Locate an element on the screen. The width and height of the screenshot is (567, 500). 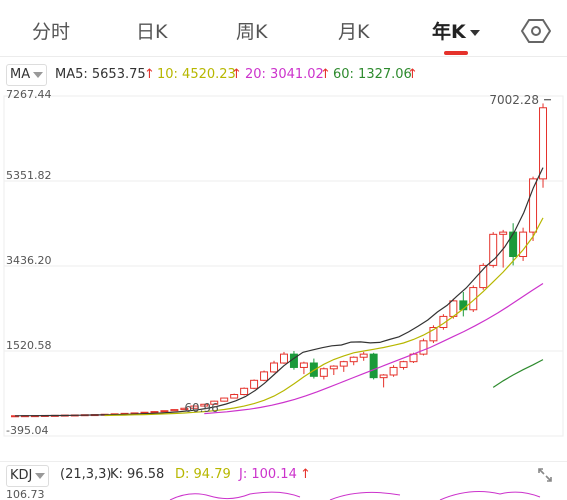
y-tick-label: 7267.44 is located at coordinates (29, 94).